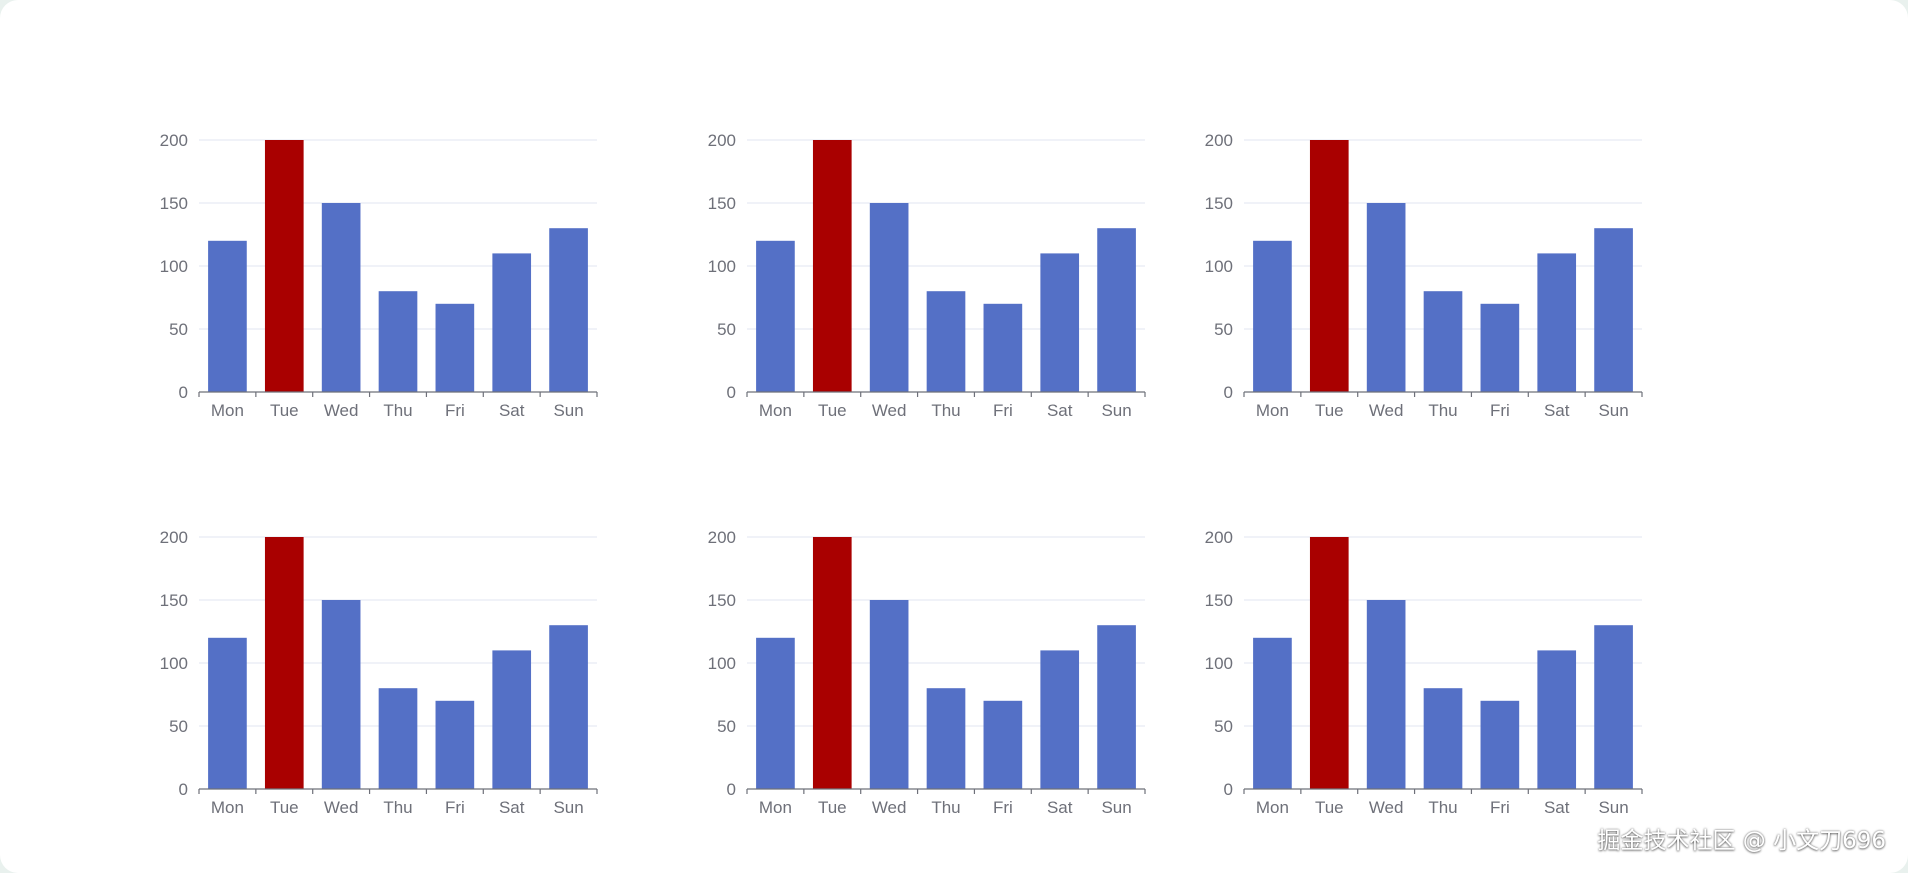 This screenshot has height=873, width=1908. What do you see at coordinates (1424, 672) in the screenshot?
I see `bar-chart-6: 0 50 100 150 200 Mon Tue Wed Thu Fri Sat Sun` at bounding box center [1424, 672].